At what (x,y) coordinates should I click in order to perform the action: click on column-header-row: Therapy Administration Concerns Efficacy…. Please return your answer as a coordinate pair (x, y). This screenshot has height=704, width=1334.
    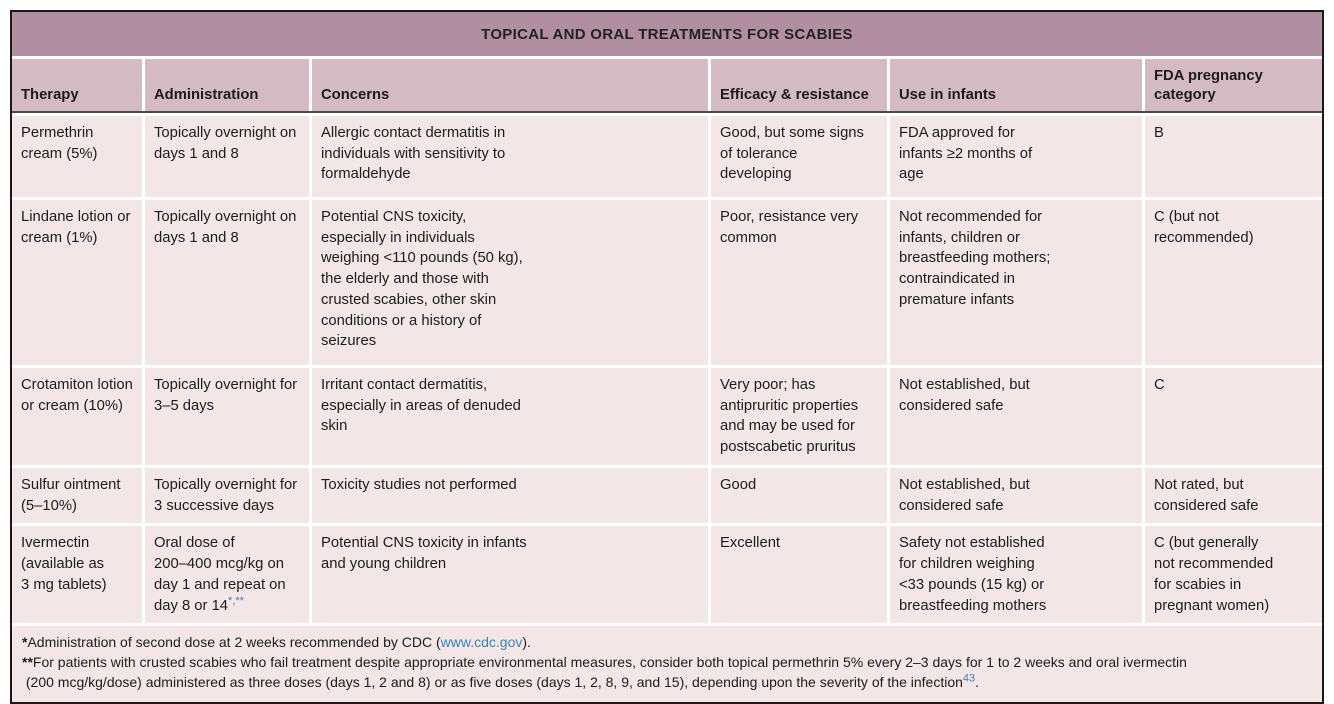
    Looking at the image, I should click on (667, 86).